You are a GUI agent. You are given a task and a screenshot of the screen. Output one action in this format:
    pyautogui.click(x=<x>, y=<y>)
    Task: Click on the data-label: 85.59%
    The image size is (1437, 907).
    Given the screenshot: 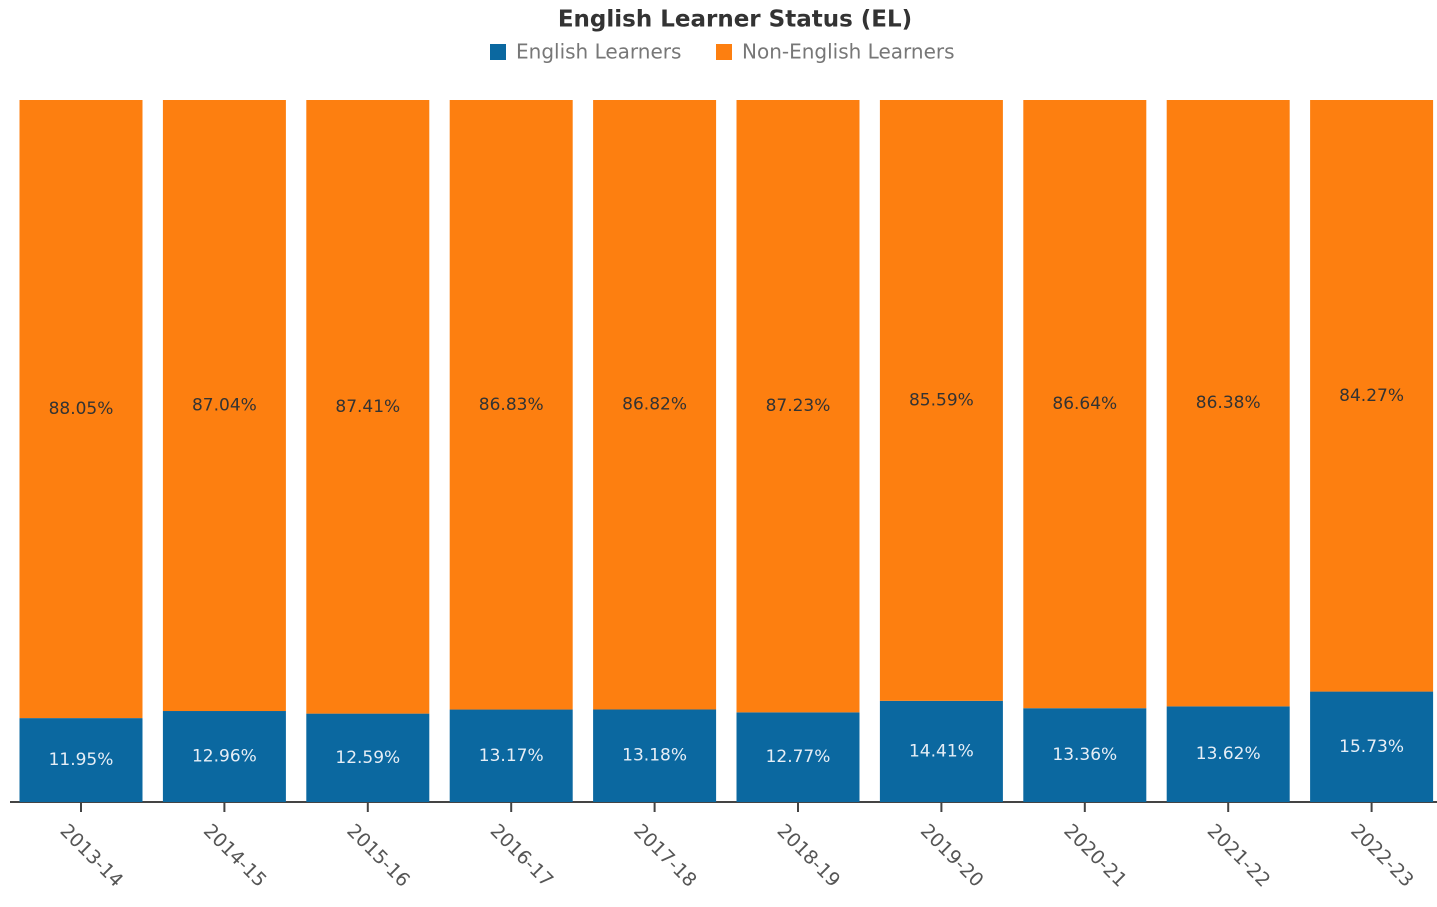 What is the action you would take?
    pyautogui.click(x=941, y=400)
    